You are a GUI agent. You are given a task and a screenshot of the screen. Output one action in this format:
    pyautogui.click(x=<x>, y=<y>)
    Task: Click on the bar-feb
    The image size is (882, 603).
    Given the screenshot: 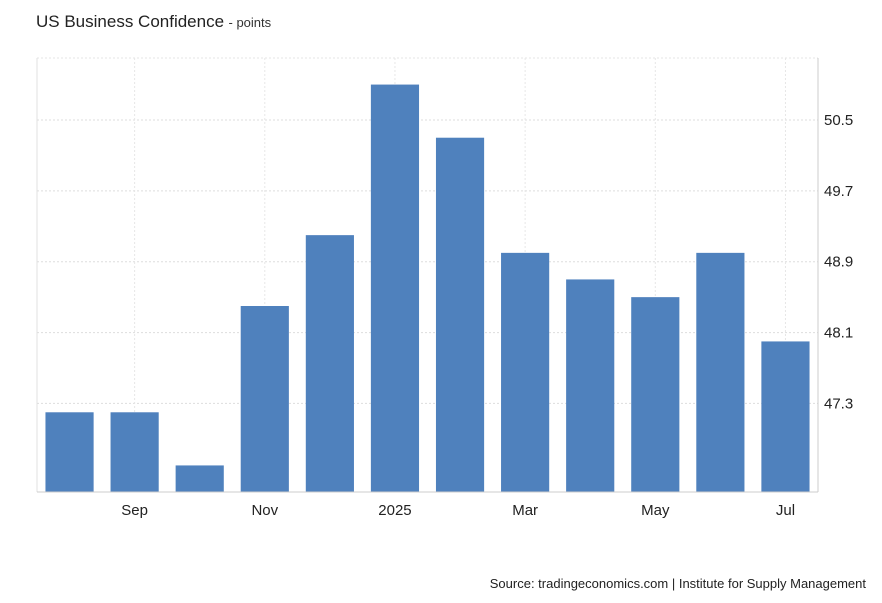 What is the action you would take?
    pyautogui.click(x=460, y=314)
    